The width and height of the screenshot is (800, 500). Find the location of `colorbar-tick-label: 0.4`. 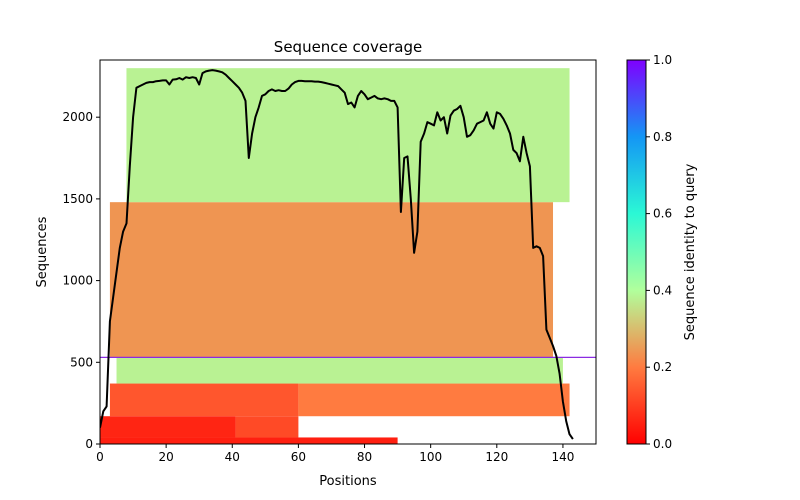

colorbar-tick-label: 0.4 is located at coordinates (662, 290).